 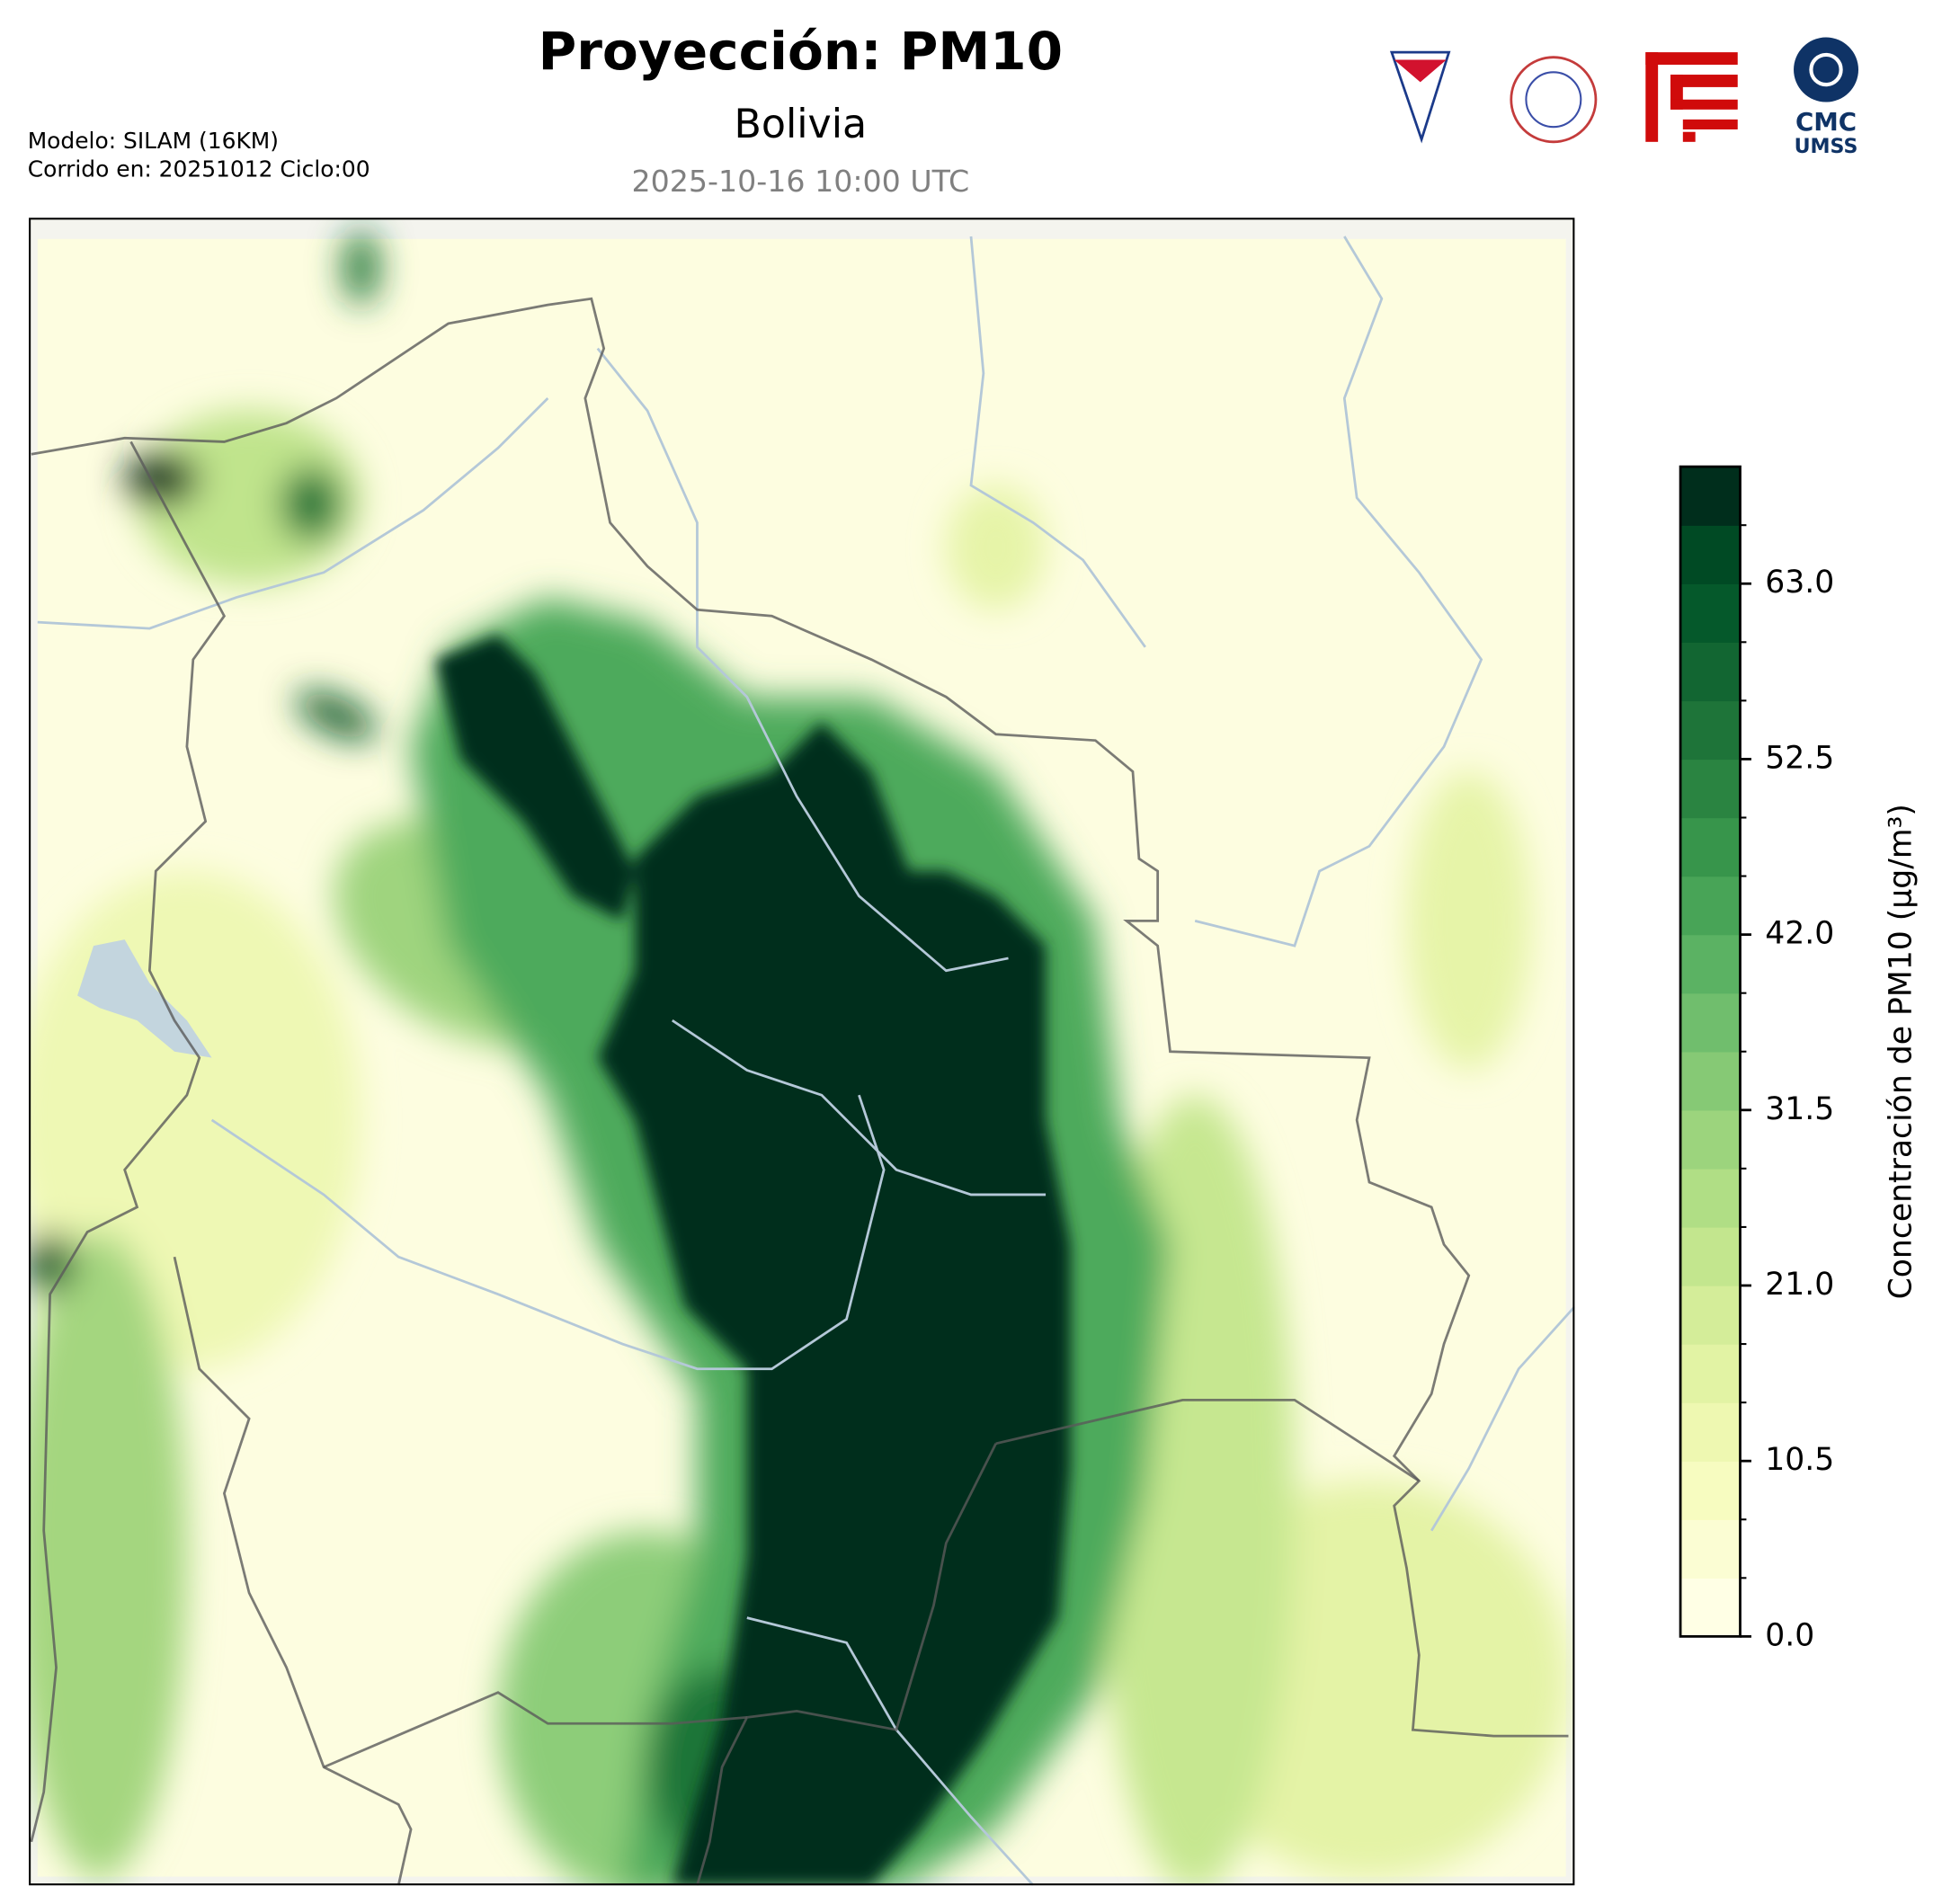 What do you see at coordinates (153, 141) in the screenshot?
I see `model-info: Modelo: SILAM (16KM)` at bounding box center [153, 141].